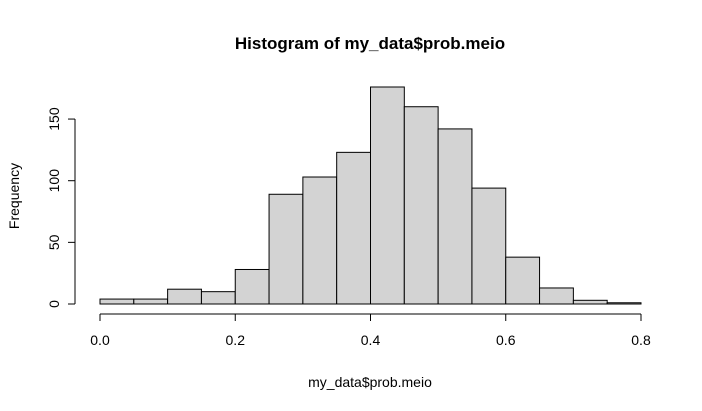 The width and height of the screenshot is (702, 411). What do you see at coordinates (641, 340) in the screenshot?
I see `x-tick-label: 0.8` at bounding box center [641, 340].